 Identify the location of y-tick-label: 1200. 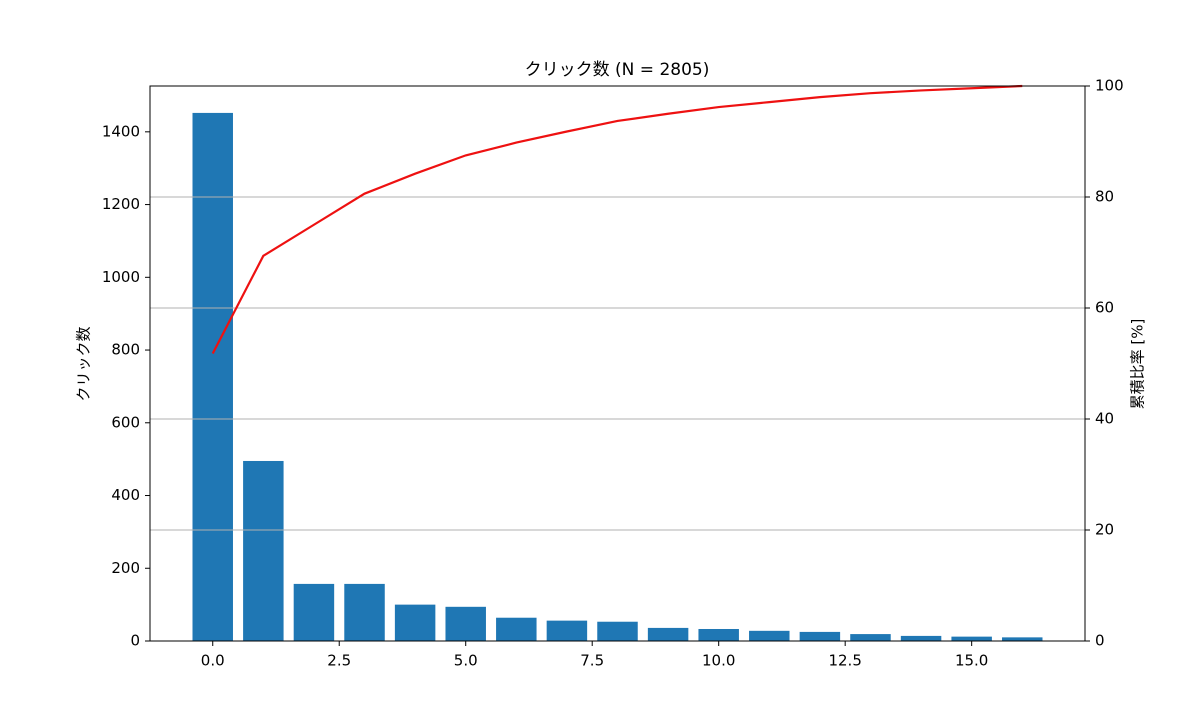
(121, 204).